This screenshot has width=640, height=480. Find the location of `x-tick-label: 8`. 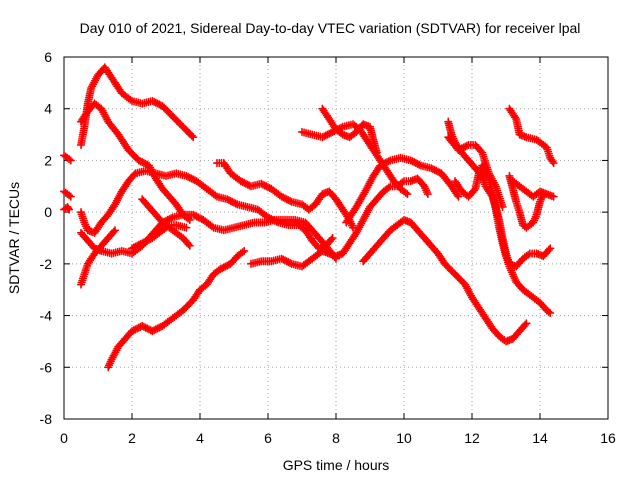

x-tick-label: 8 is located at coordinates (336, 438).